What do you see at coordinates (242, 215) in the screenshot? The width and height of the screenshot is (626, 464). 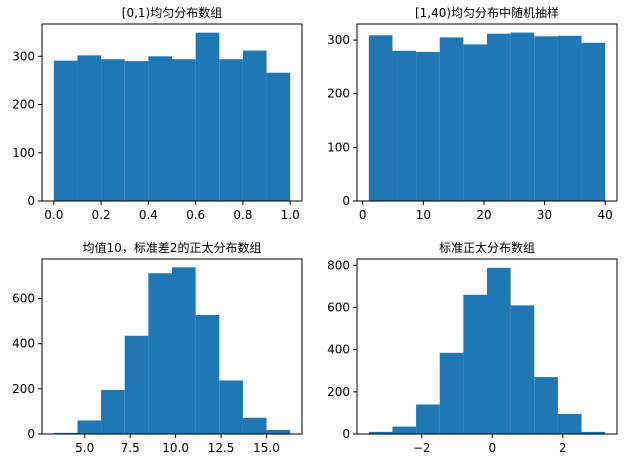 I see `x-tick-label: 0.8` at bounding box center [242, 215].